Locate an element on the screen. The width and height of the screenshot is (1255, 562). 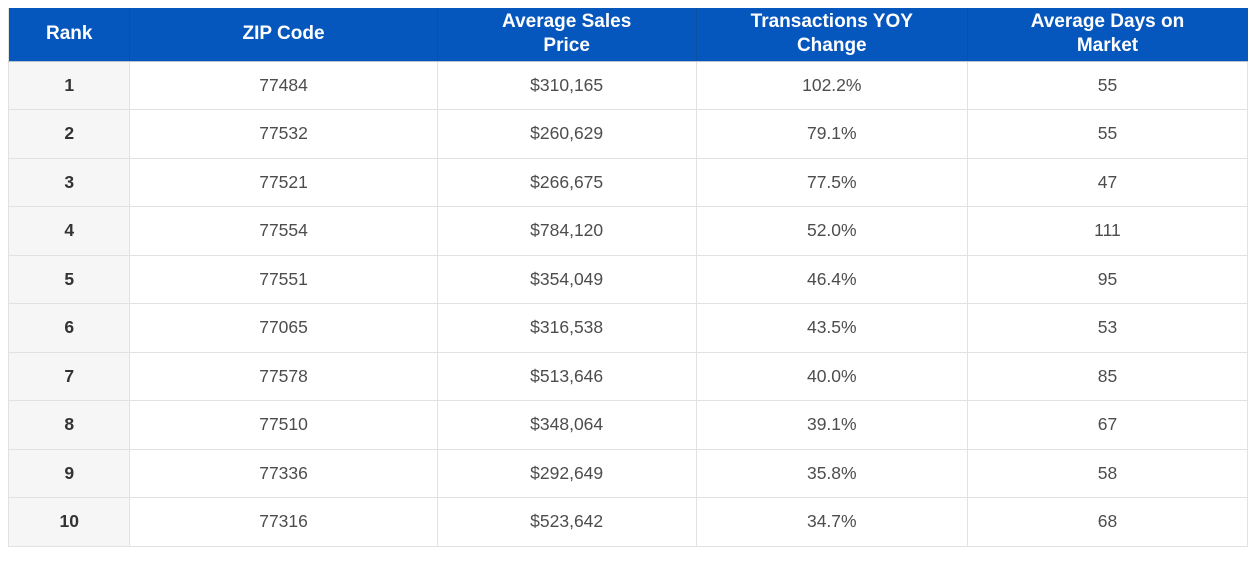
transactions-yoy-change-cell: 39.1% is located at coordinates (831, 425).